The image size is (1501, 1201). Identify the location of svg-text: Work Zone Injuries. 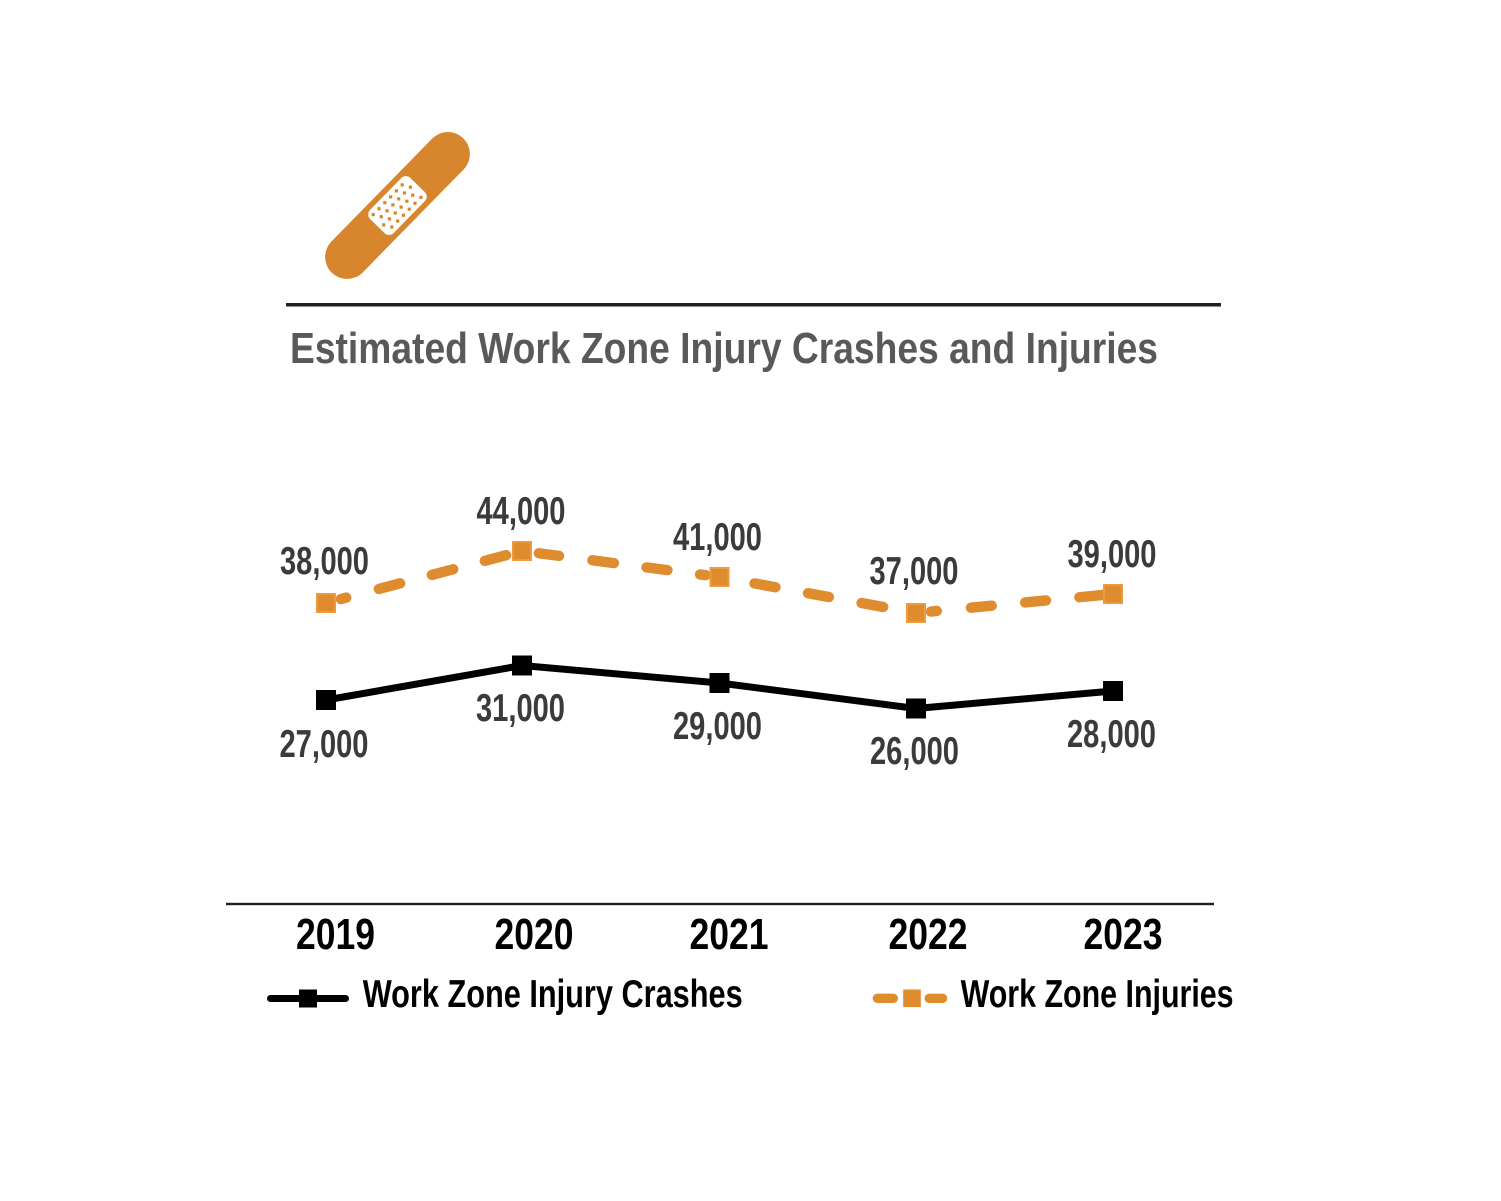
(1097, 994).